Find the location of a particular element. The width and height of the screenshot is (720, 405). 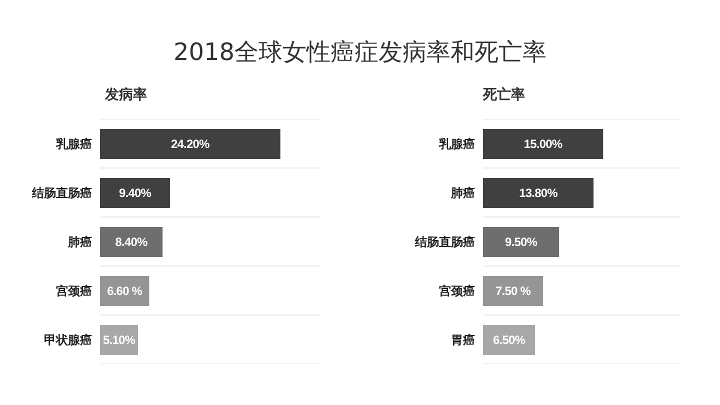

data-label: 5.10% is located at coordinates (119, 340).